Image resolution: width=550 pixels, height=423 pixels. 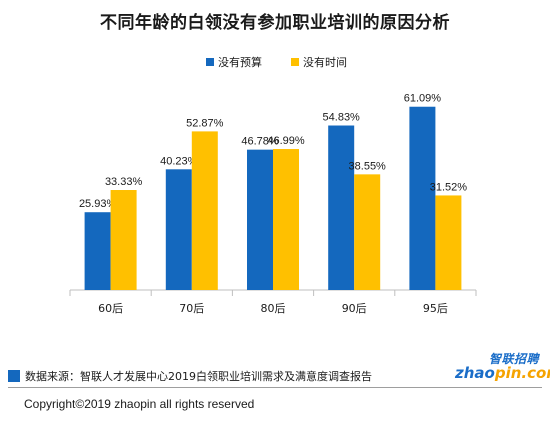 What do you see at coordinates (325, 62) in the screenshot?
I see `legend-label-2: 没有时间` at bounding box center [325, 62].